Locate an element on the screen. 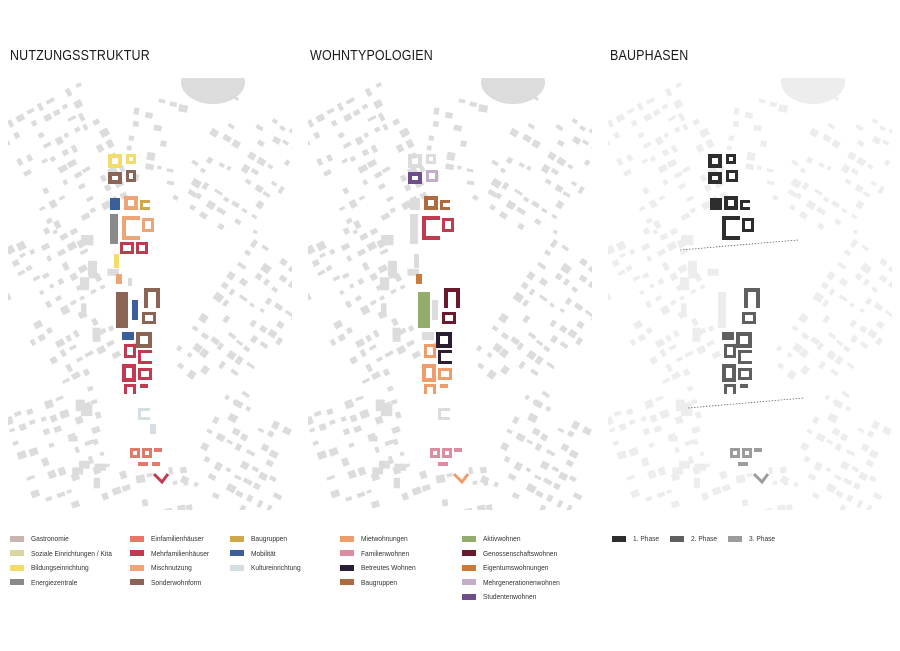 The height and width of the screenshot is (651, 900). legend-item: Familienwohnen is located at coordinates (376, 553).